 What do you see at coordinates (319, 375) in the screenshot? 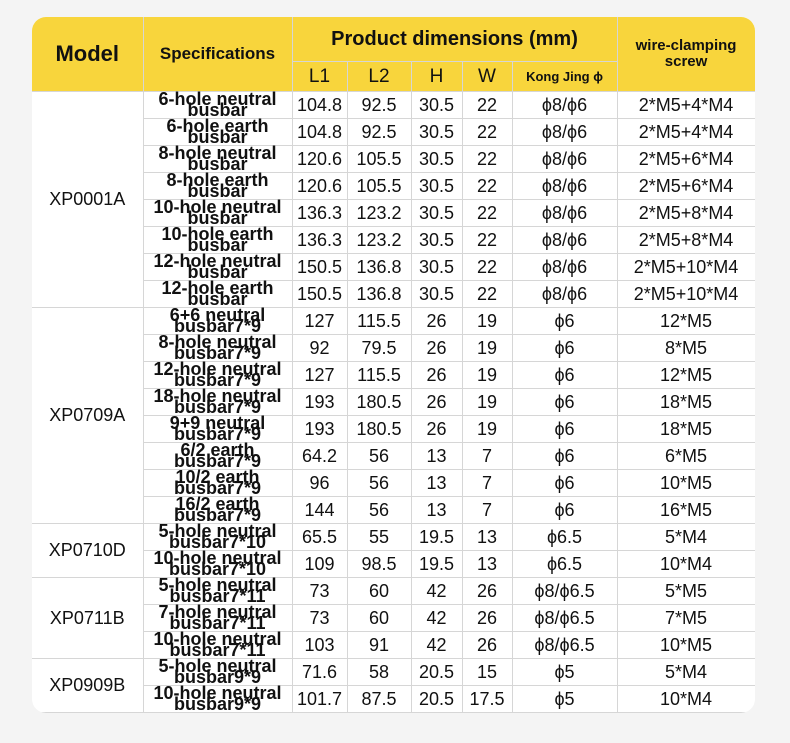
I see `value-cell: 127` at bounding box center [319, 375].